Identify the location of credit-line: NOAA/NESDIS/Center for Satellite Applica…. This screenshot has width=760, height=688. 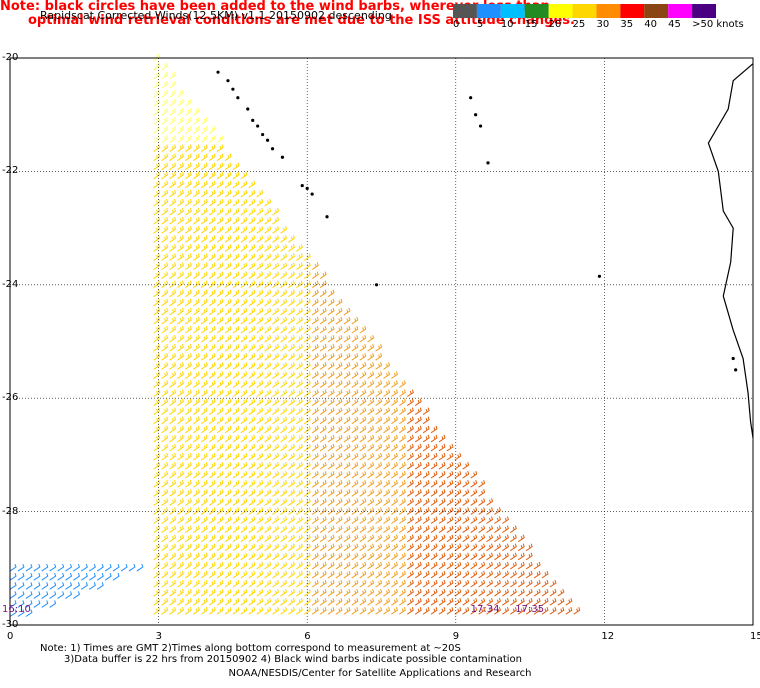
(380, 673).